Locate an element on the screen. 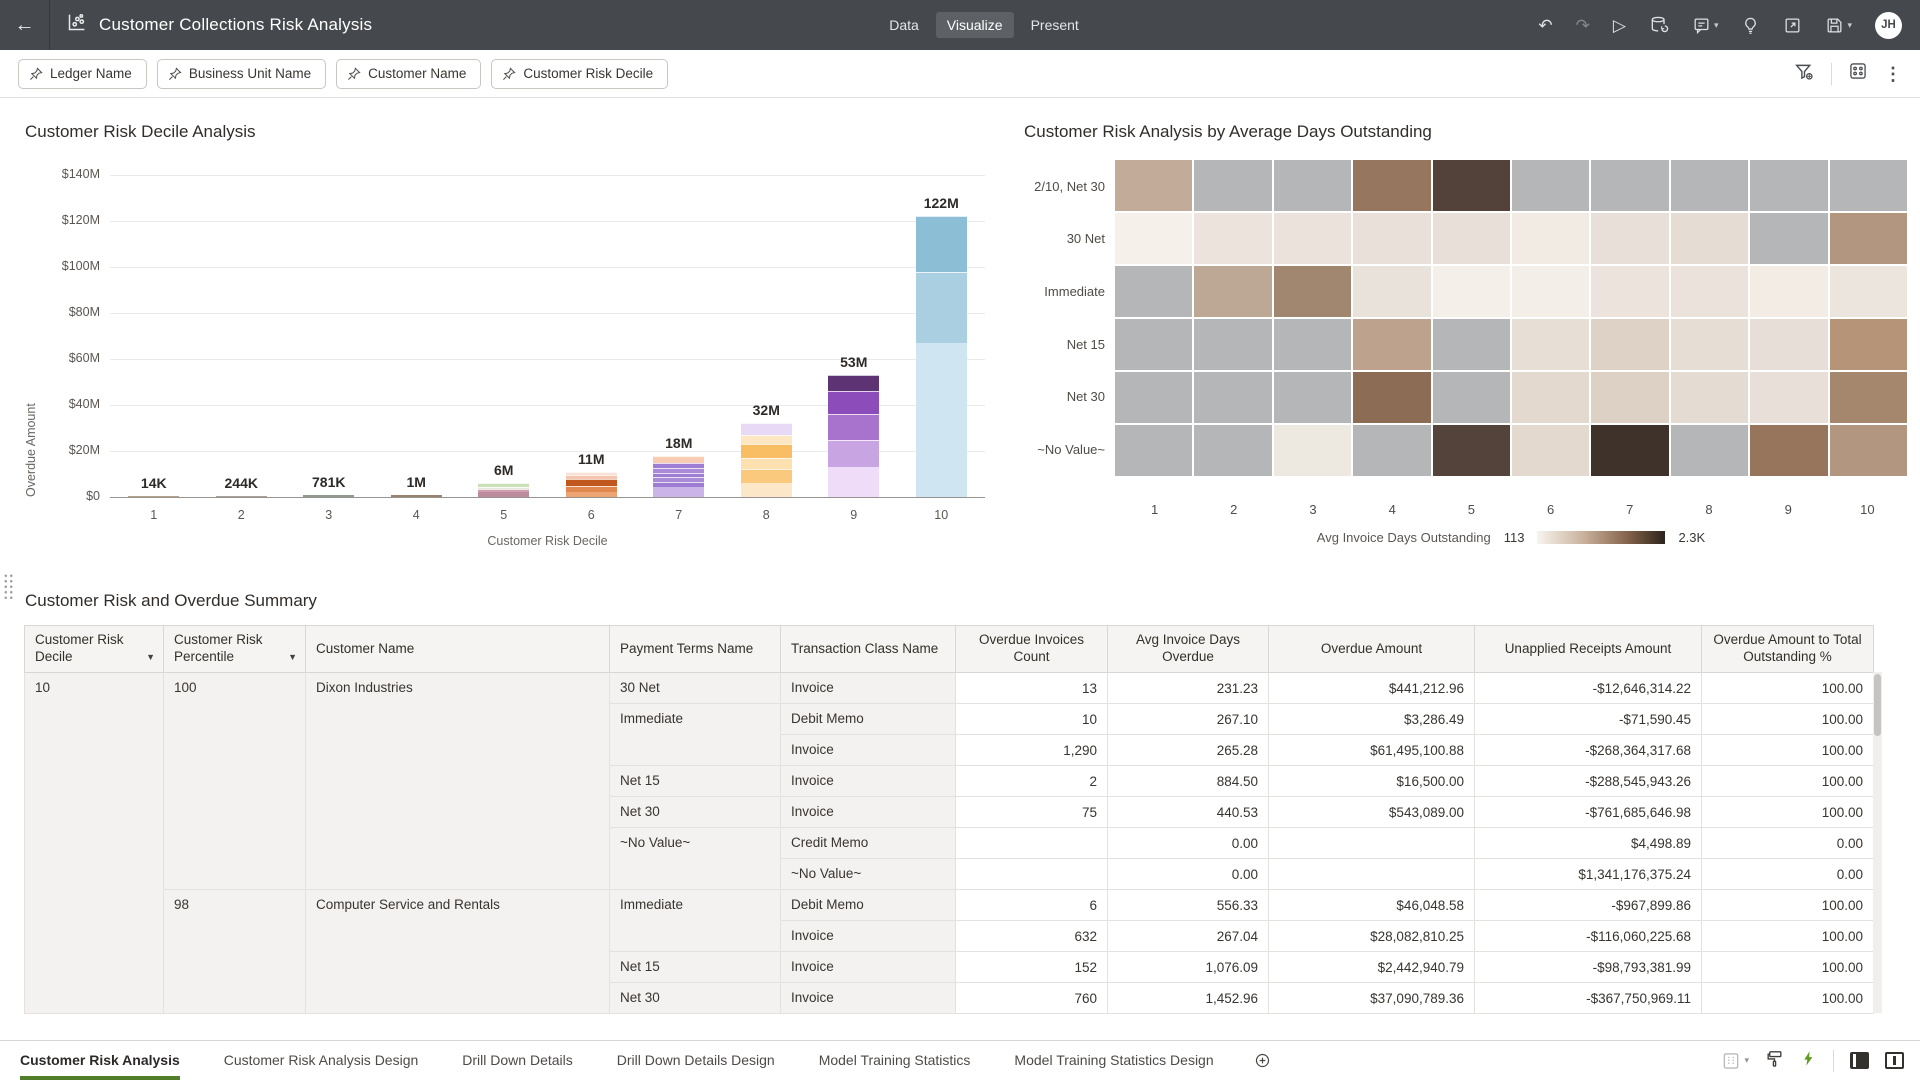  heatmap-cell-r1-c1 is located at coordinates (1154, 185).